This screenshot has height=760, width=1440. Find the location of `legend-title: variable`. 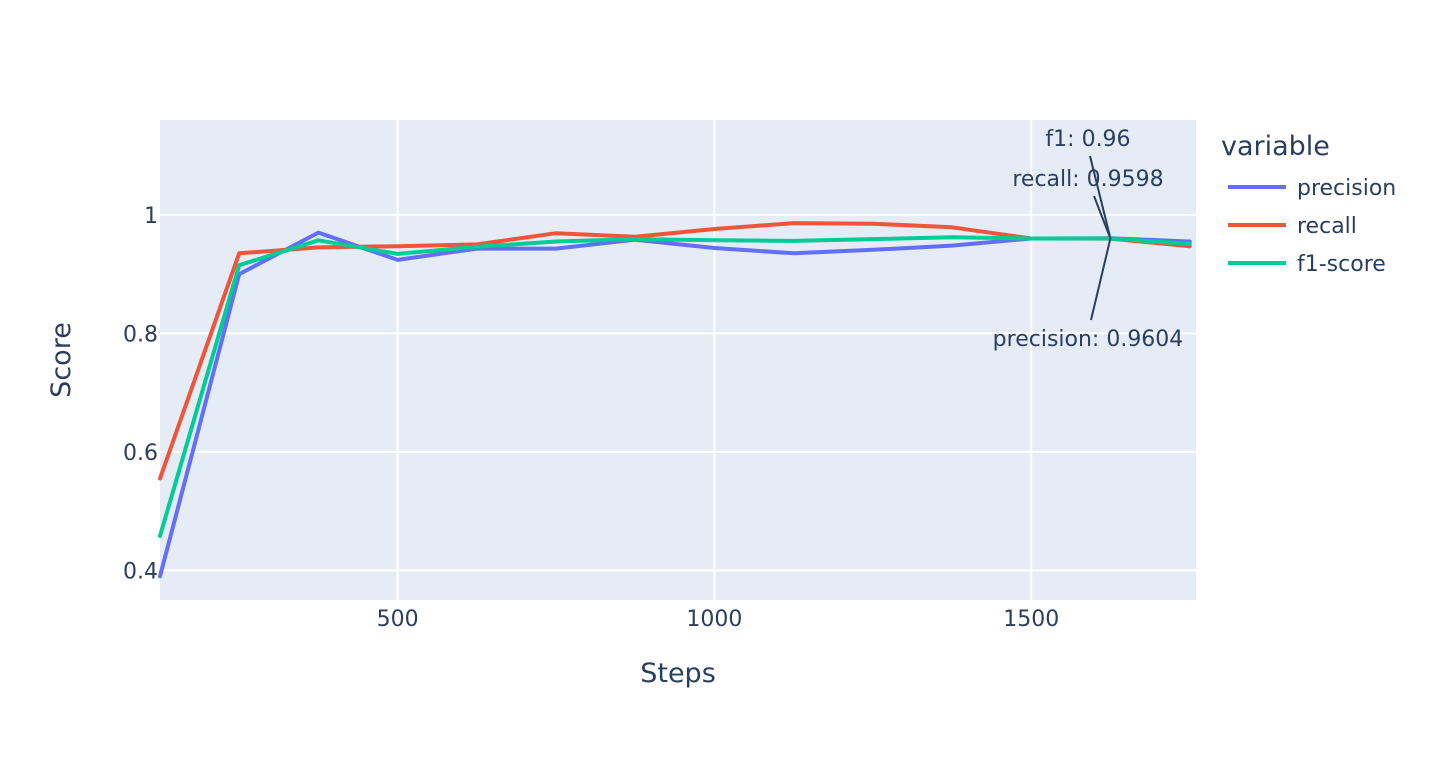

legend-title: variable is located at coordinates (1275, 146).